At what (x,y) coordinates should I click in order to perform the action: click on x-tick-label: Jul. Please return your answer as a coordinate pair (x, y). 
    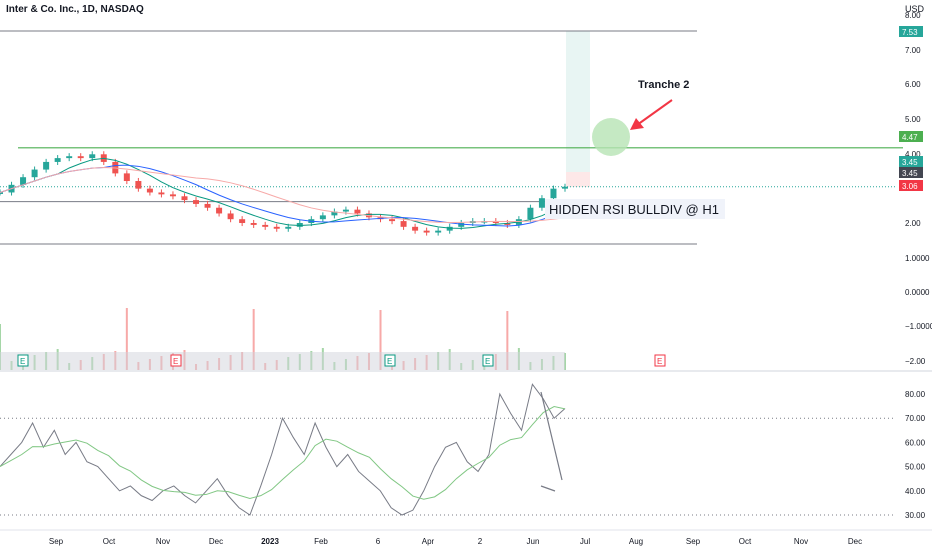
    Looking at the image, I should click on (585, 541).